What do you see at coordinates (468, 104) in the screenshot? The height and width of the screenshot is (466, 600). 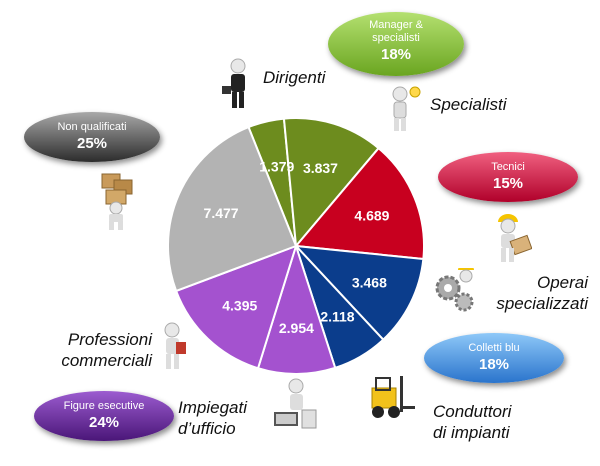 I see `label-specialisti: Specialisti` at bounding box center [468, 104].